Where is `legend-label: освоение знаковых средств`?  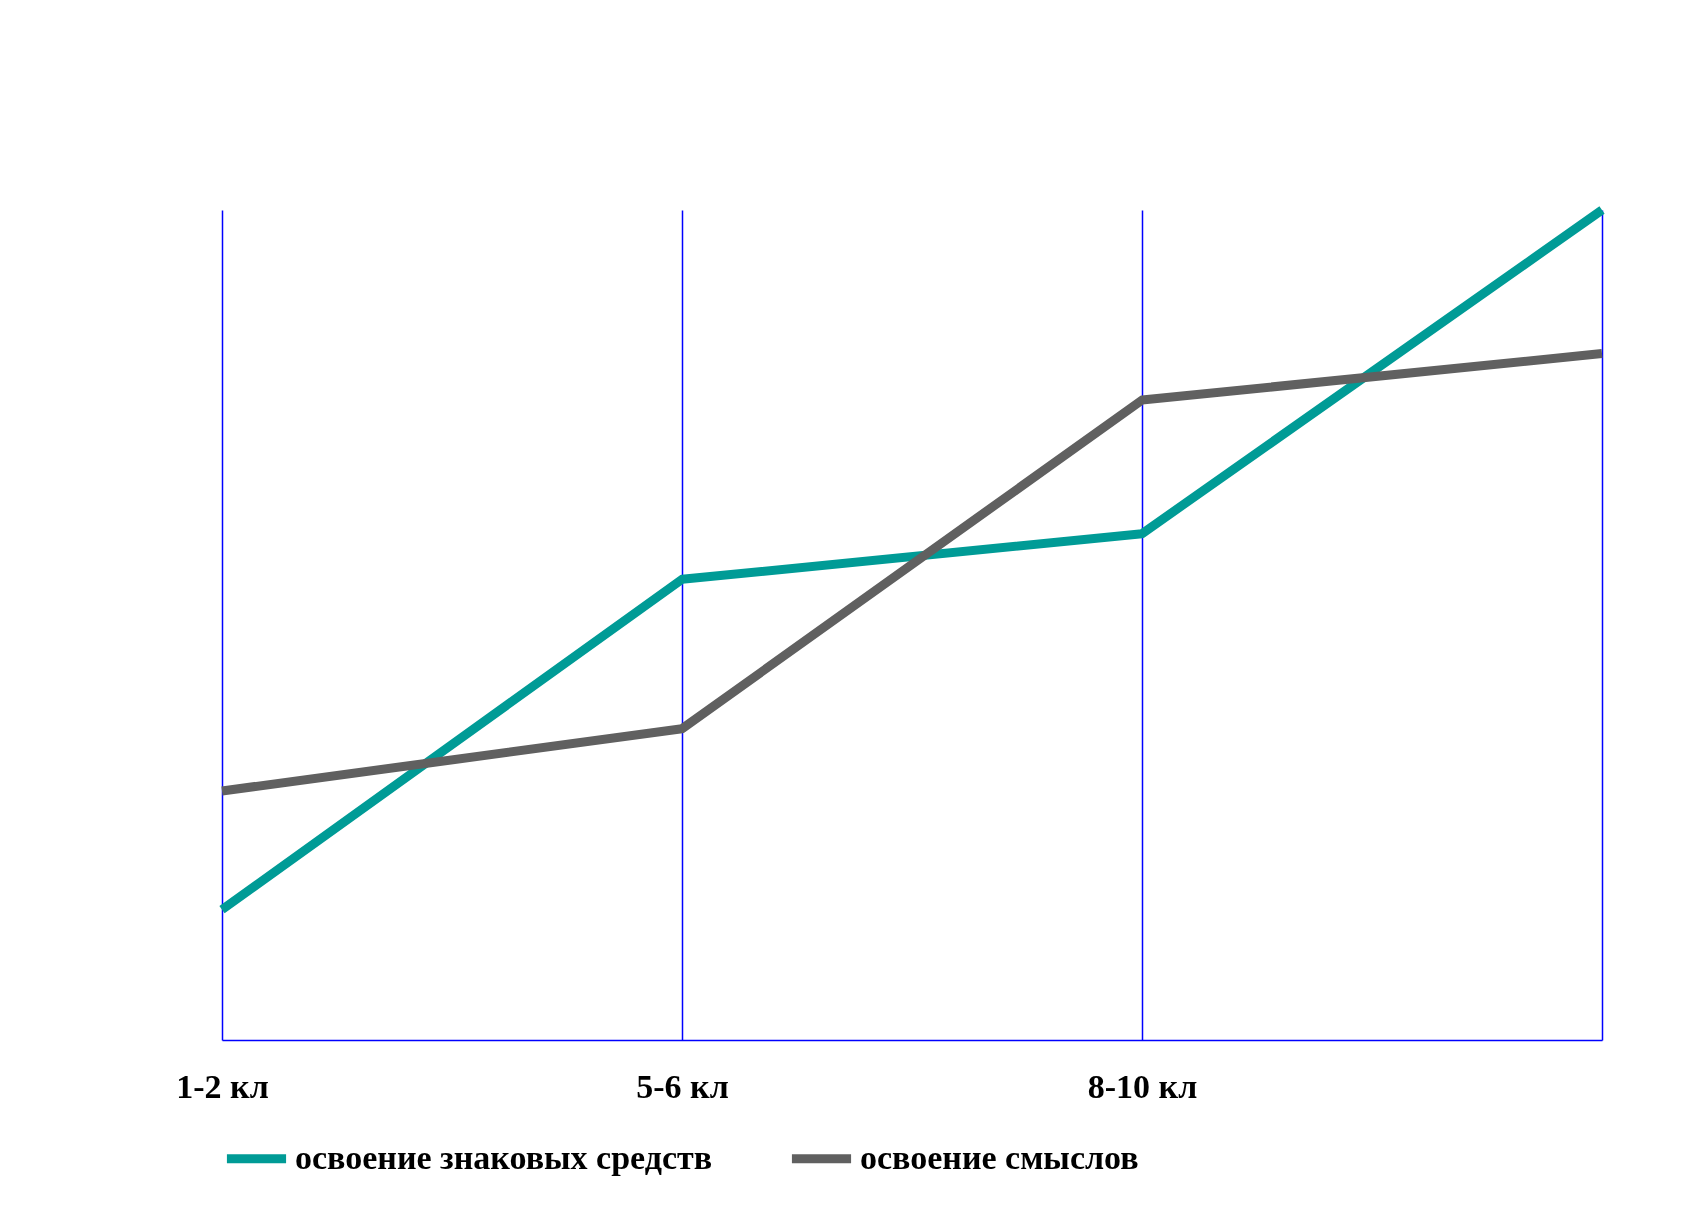 legend-label: освоение знаковых средств is located at coordinates (504, 1157).